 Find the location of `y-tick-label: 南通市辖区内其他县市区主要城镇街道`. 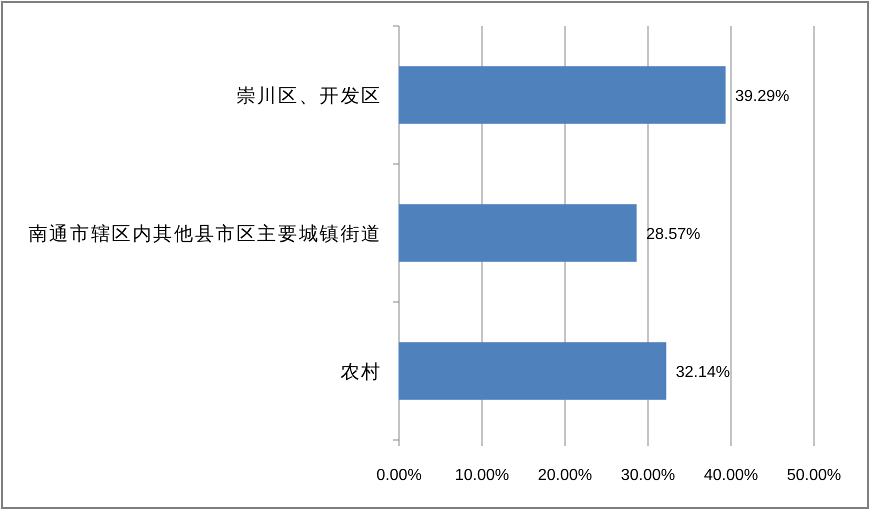

y-tick-label: 南通市辖区内其他县市区主要城镇街道 is located at coordinates (205, 234).